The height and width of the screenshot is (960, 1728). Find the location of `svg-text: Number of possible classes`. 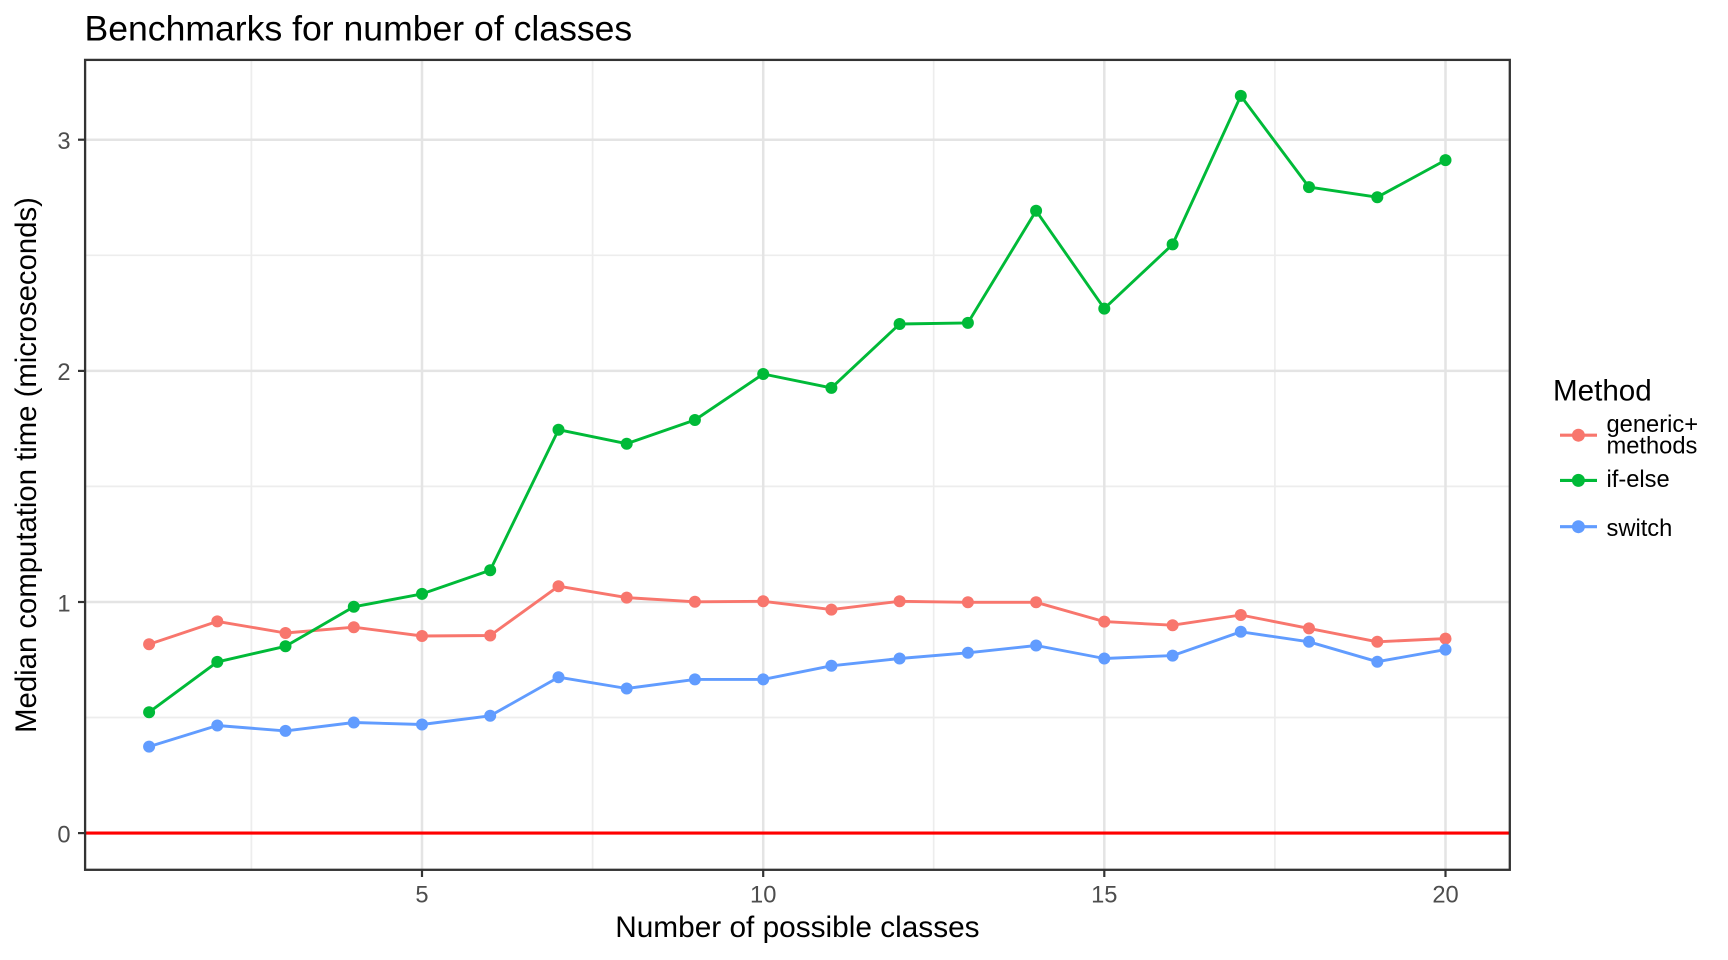

svg-text: Number of possible classes is located at coordinates (797, 927).